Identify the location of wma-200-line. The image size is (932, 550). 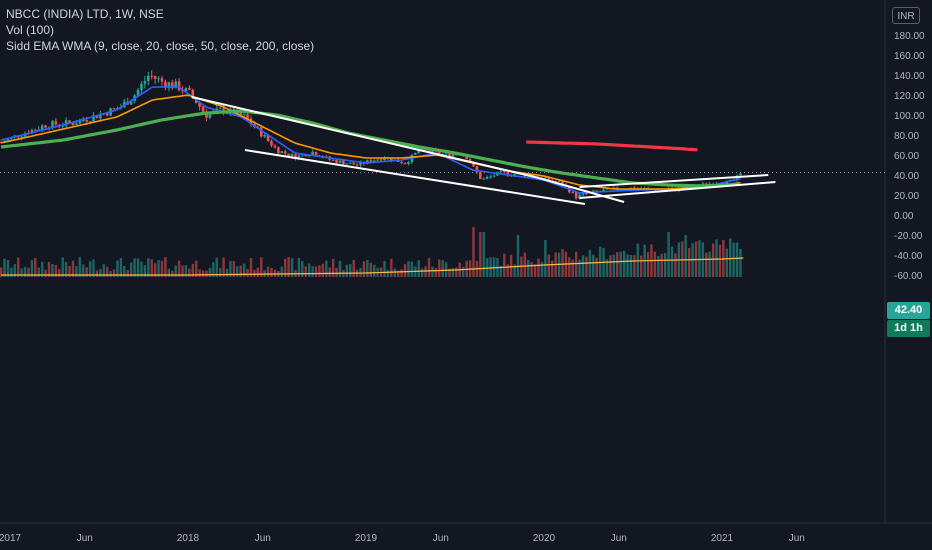
(612, 146).